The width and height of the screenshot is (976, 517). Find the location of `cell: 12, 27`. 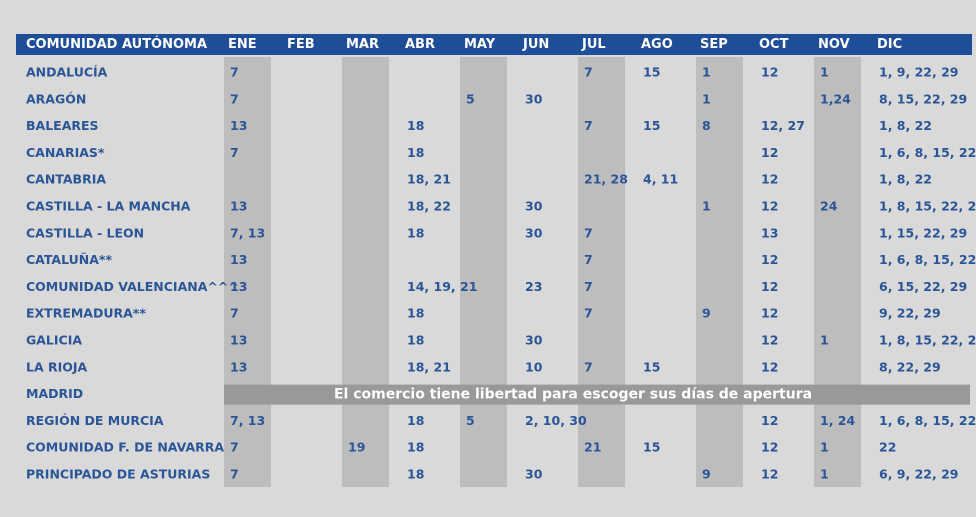

cell: 12, 27 is located at coordinates (783, 125).